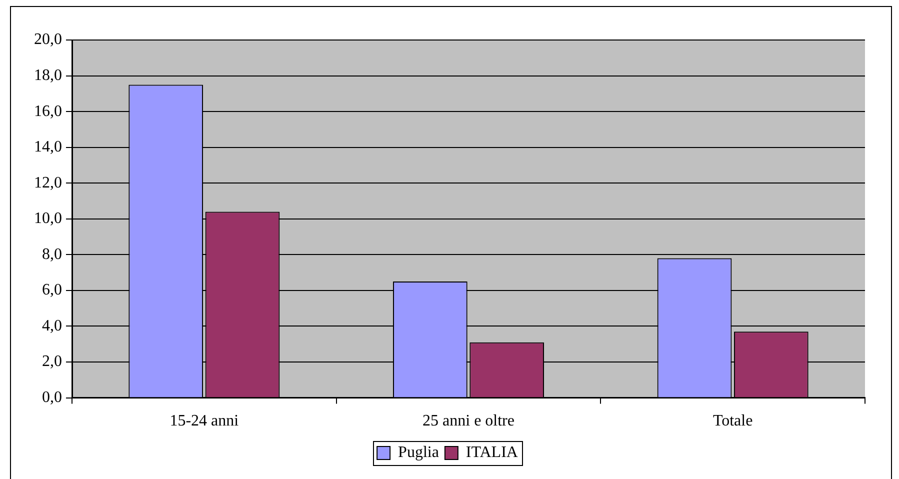  I want to click on legend-label: Puglia, so click(418, 453).